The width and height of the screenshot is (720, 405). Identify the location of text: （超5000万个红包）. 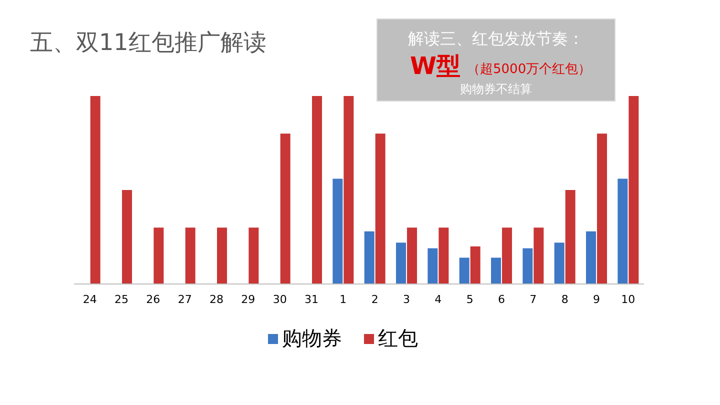
(529, 69).